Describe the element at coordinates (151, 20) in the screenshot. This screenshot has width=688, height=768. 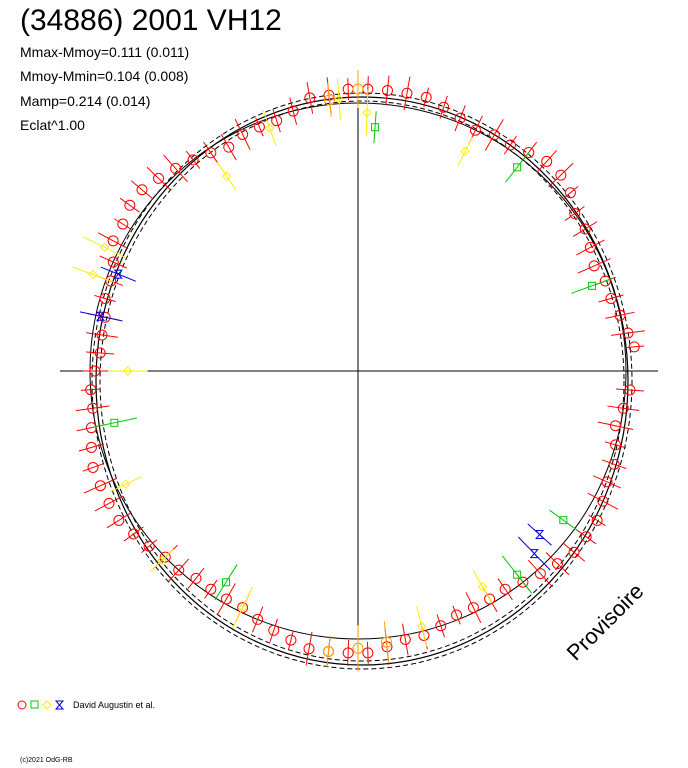
I see `chart-title: (34886) 2001 VH12` at that location.